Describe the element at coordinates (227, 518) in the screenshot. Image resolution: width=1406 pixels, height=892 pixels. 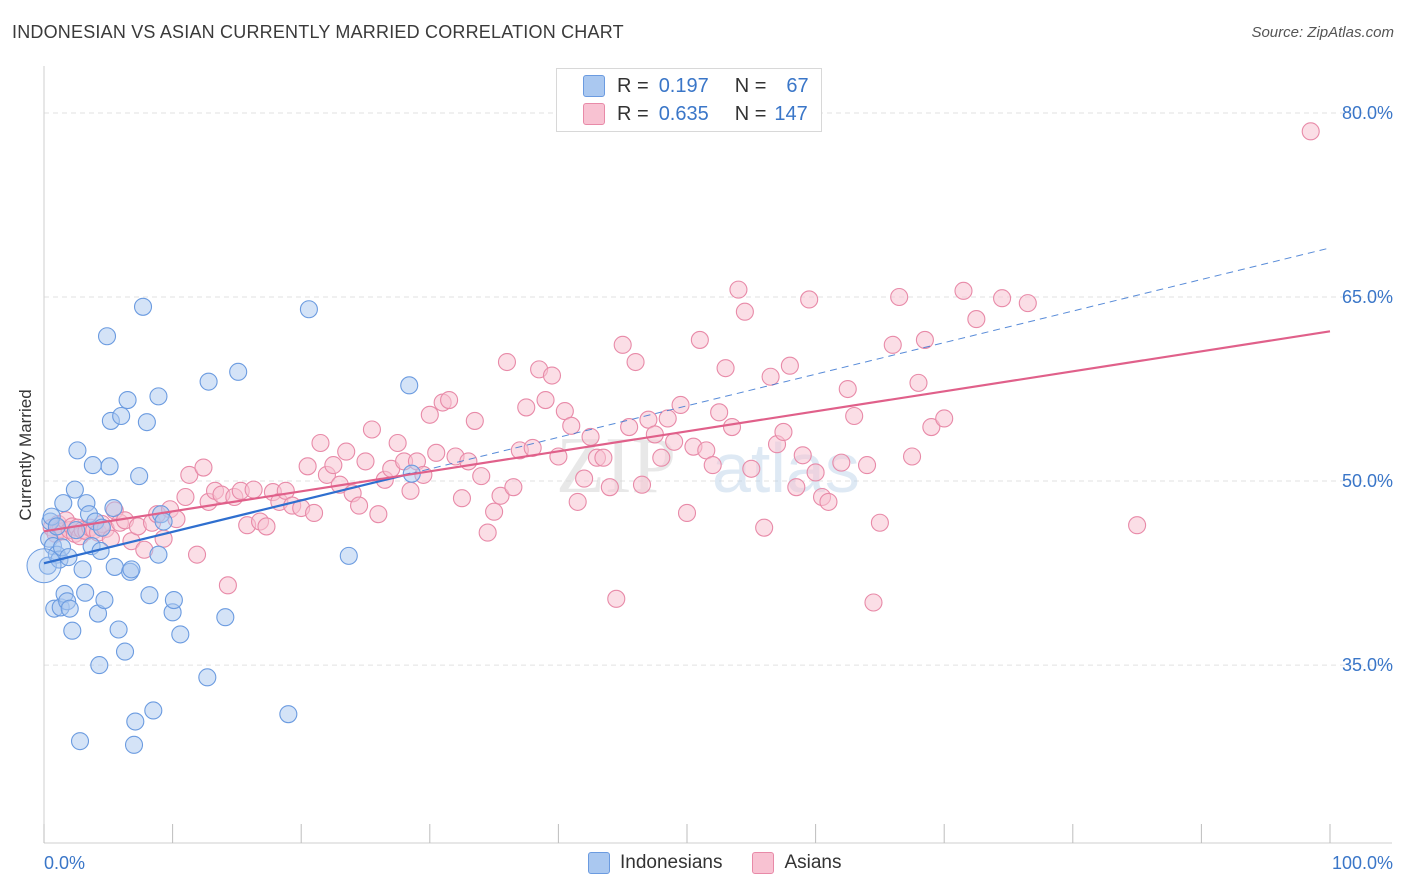
I see `indonesian-trend-line` at that location.